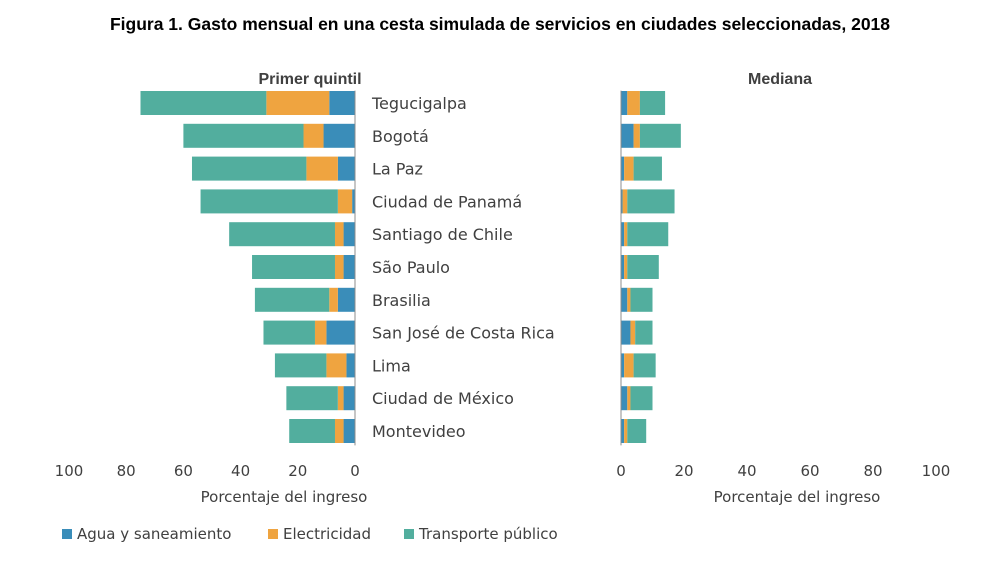 This screenshot has height=585, width=1000. Describe the element at coordinates (629, 299) in the screenshot. I see `mediana-bar-brasilia-electricidad` at that location.